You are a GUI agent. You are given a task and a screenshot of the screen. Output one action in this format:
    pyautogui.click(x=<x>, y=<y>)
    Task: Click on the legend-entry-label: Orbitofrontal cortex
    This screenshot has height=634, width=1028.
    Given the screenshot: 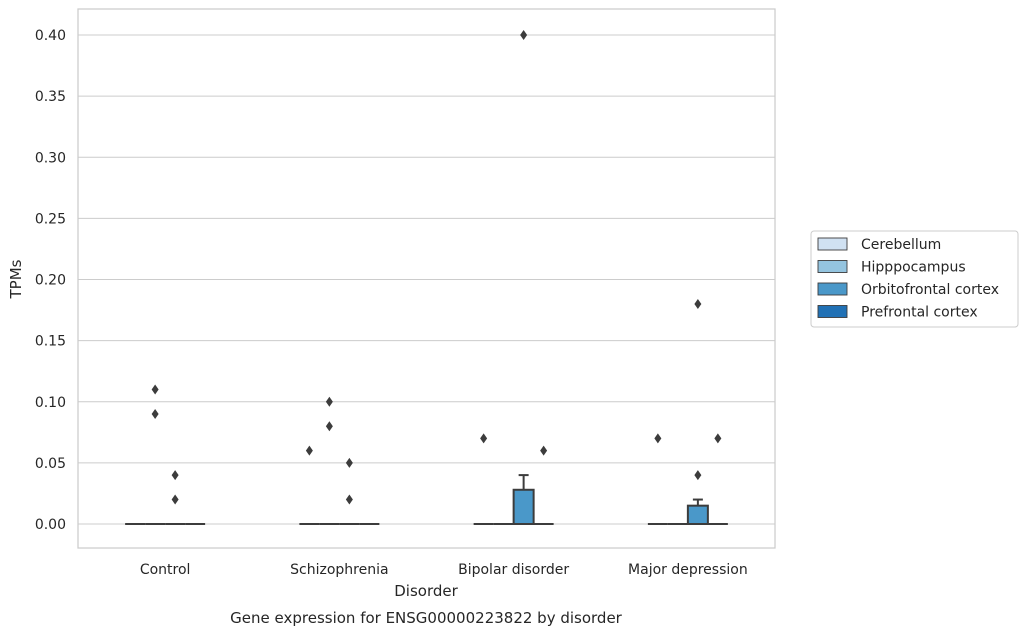 What is the action you would take?
    pyautogui.click(x=930, y=290)
    